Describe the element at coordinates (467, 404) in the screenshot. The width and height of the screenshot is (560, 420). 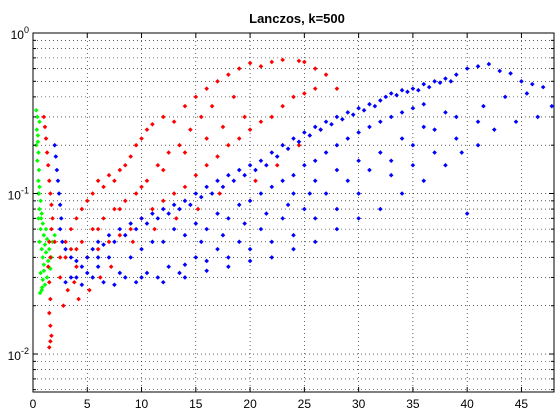
I see `x-tick-label: 40` at that location.